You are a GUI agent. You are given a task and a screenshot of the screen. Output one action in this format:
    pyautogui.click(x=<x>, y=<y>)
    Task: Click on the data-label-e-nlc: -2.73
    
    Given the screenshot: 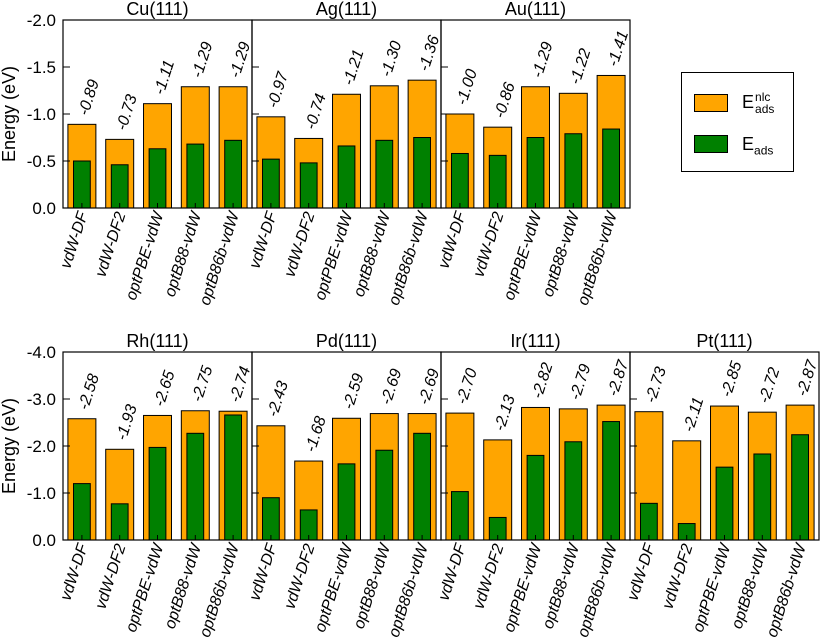 What is the action you would take?
    pyautogui.click(x=656, y=385)
    